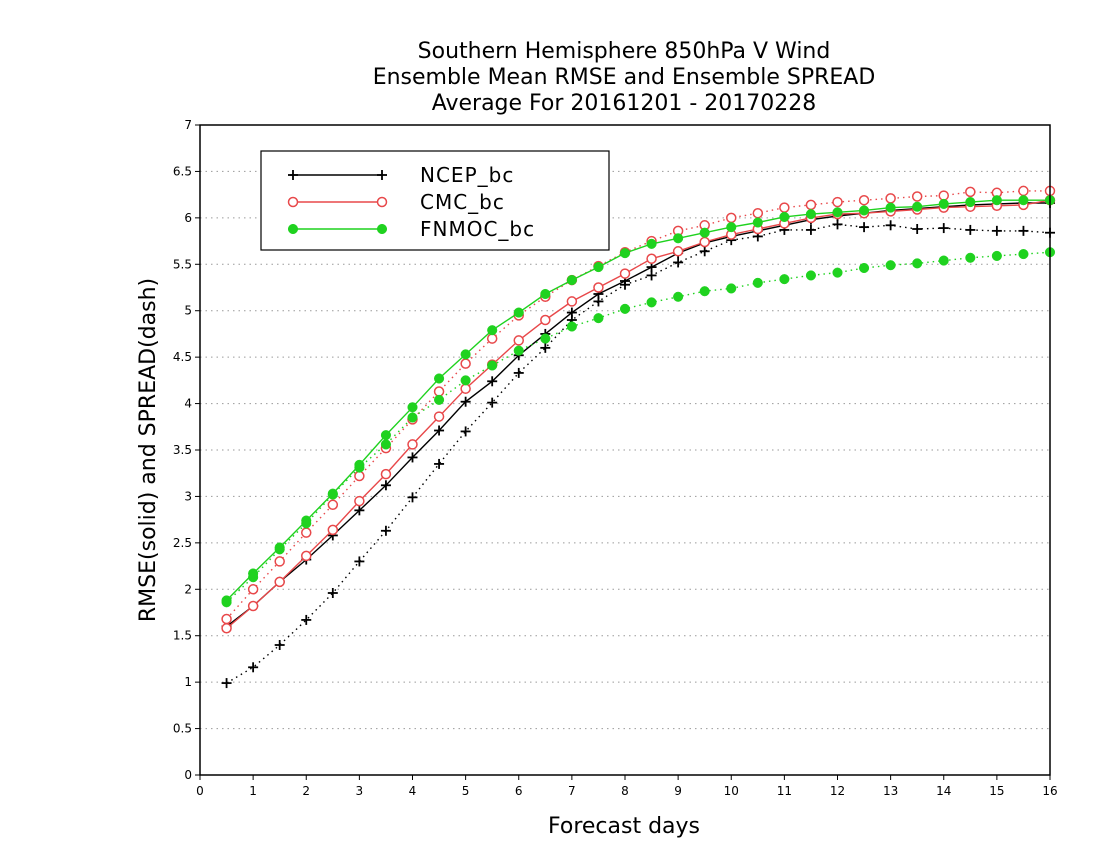 The image size is (1100, 850). Describe the element at coordinates (467, 175) in the screenshot. I see `legend-label-ncep-bc: NCEP_bc` at that location.